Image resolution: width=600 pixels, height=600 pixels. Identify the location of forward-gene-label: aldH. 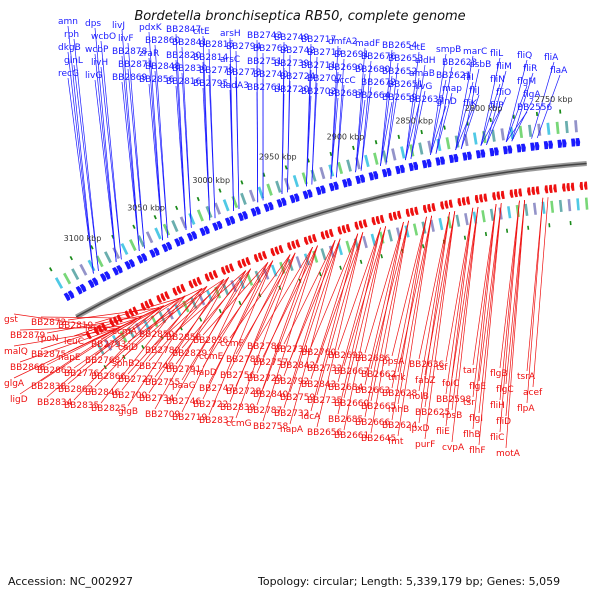
(425, 61).